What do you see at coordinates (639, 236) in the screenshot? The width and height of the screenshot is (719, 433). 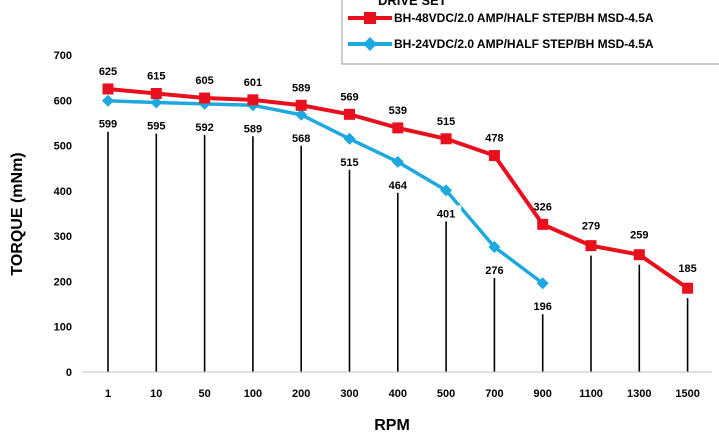 I see `data-label: 259` at bounding box center [639, 236].